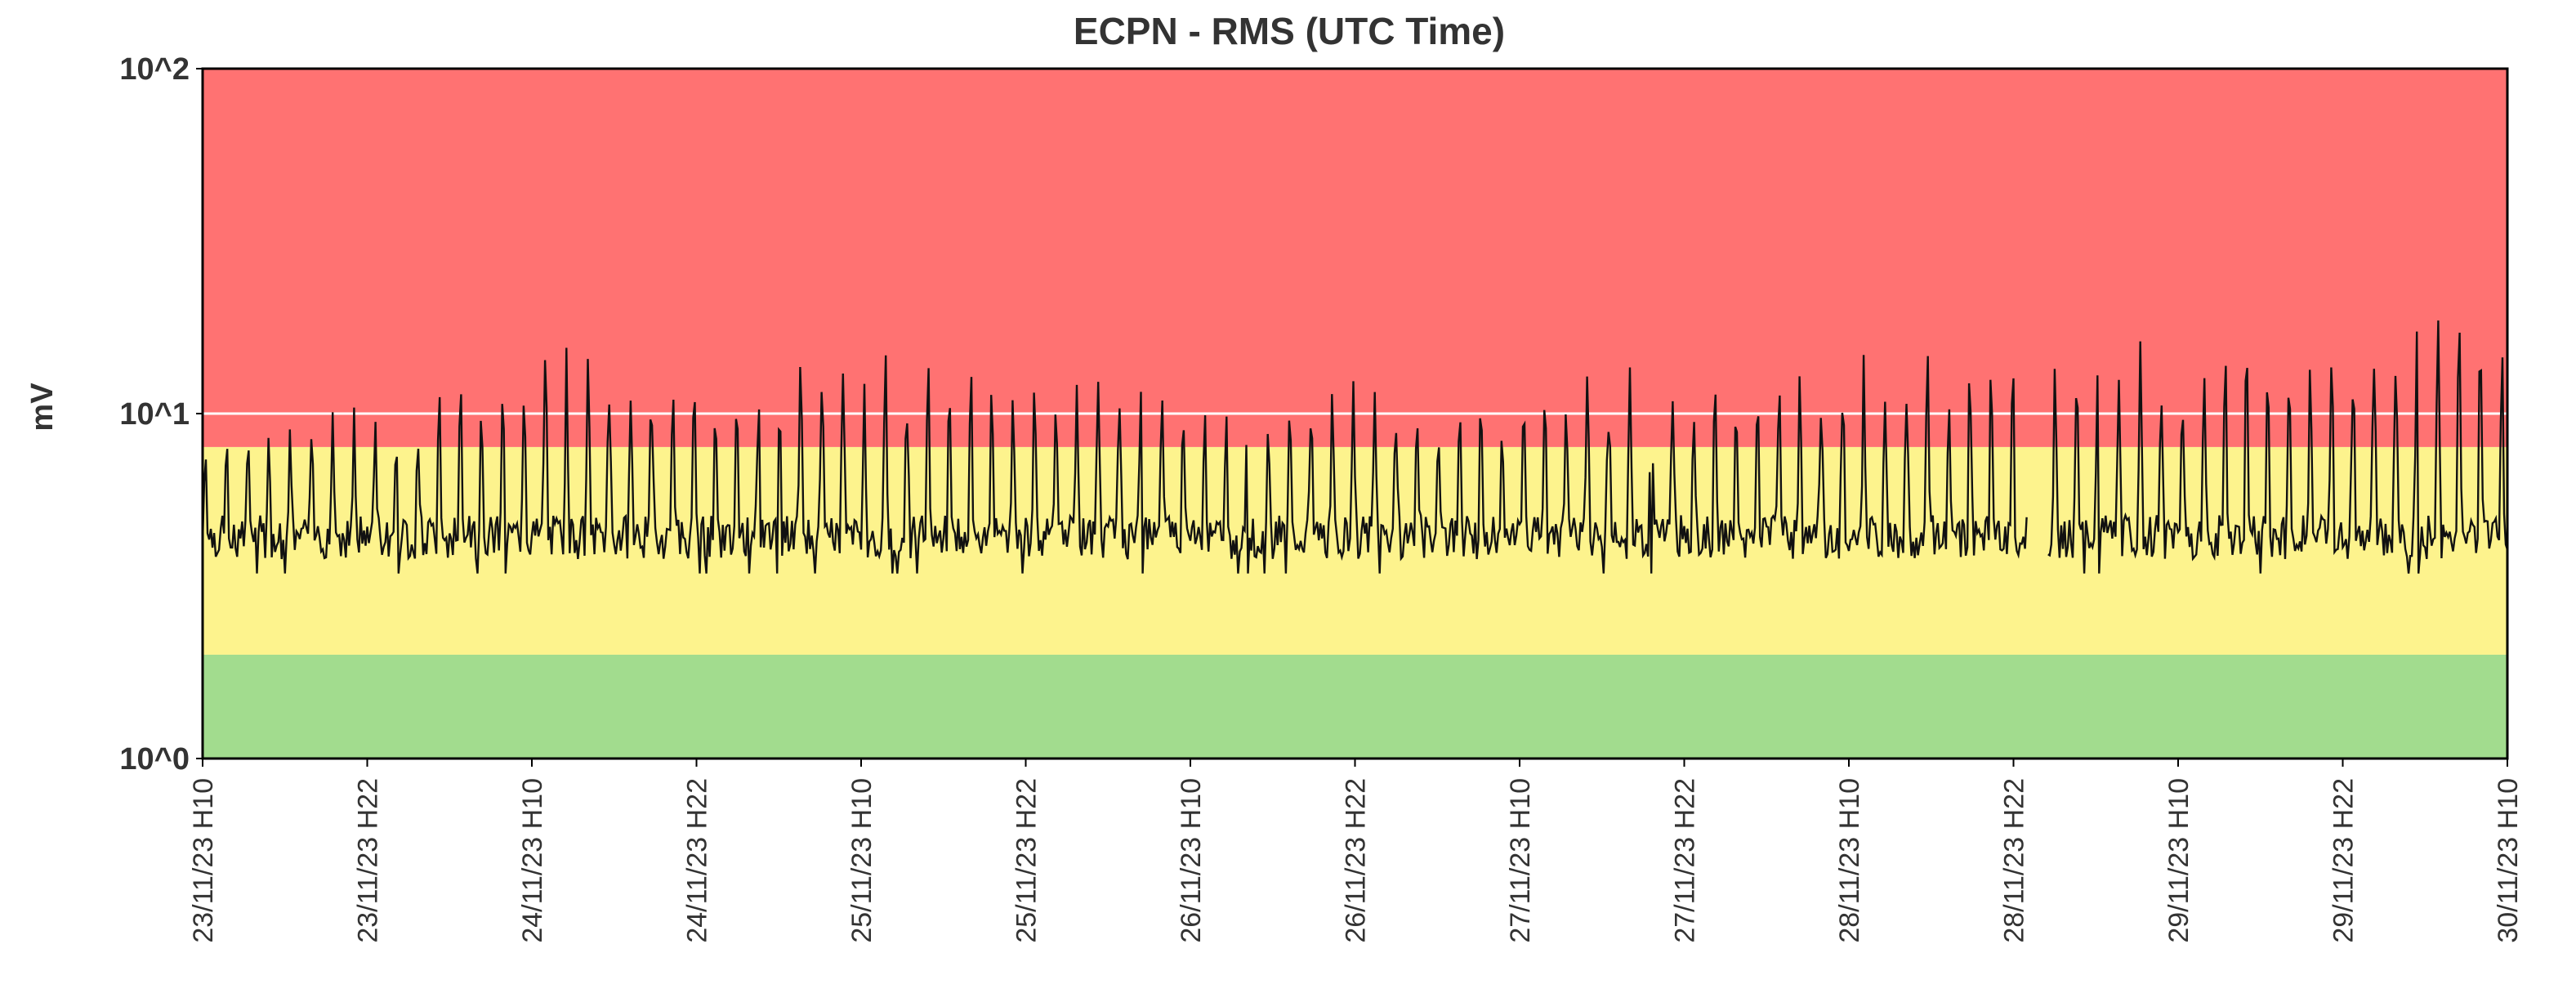 The height and width of the screenshot is (1007, 2576). I want to click on x-tick-label-10: 28/11/23 H10, so click(1850, 860).